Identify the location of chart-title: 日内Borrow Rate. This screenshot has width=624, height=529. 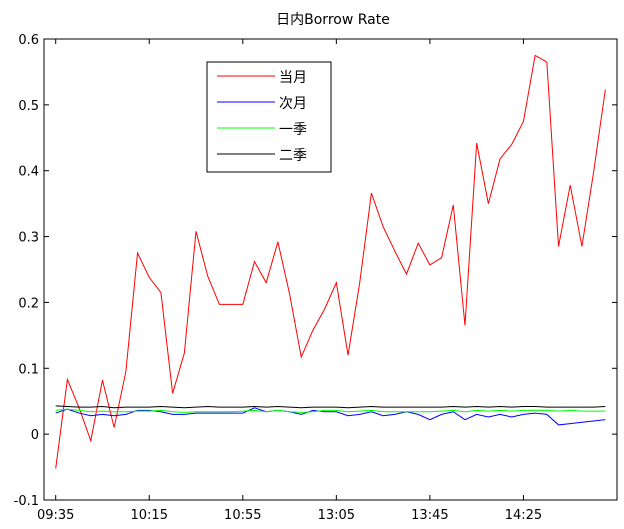
(333, 20).